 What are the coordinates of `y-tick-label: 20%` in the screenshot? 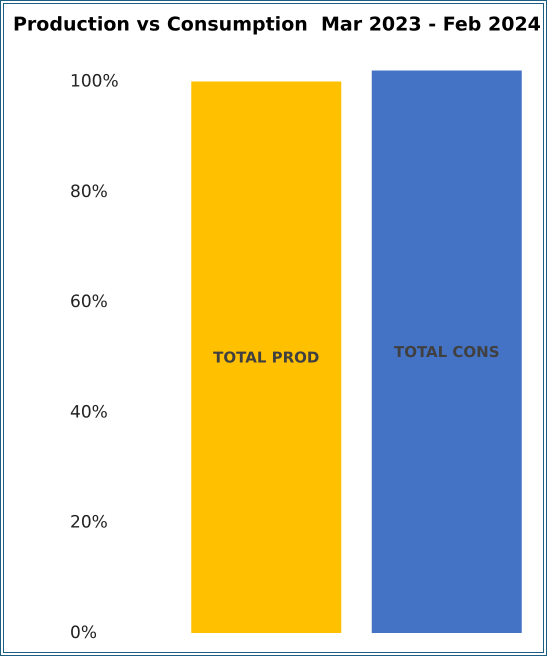 It's located at (89, 522).